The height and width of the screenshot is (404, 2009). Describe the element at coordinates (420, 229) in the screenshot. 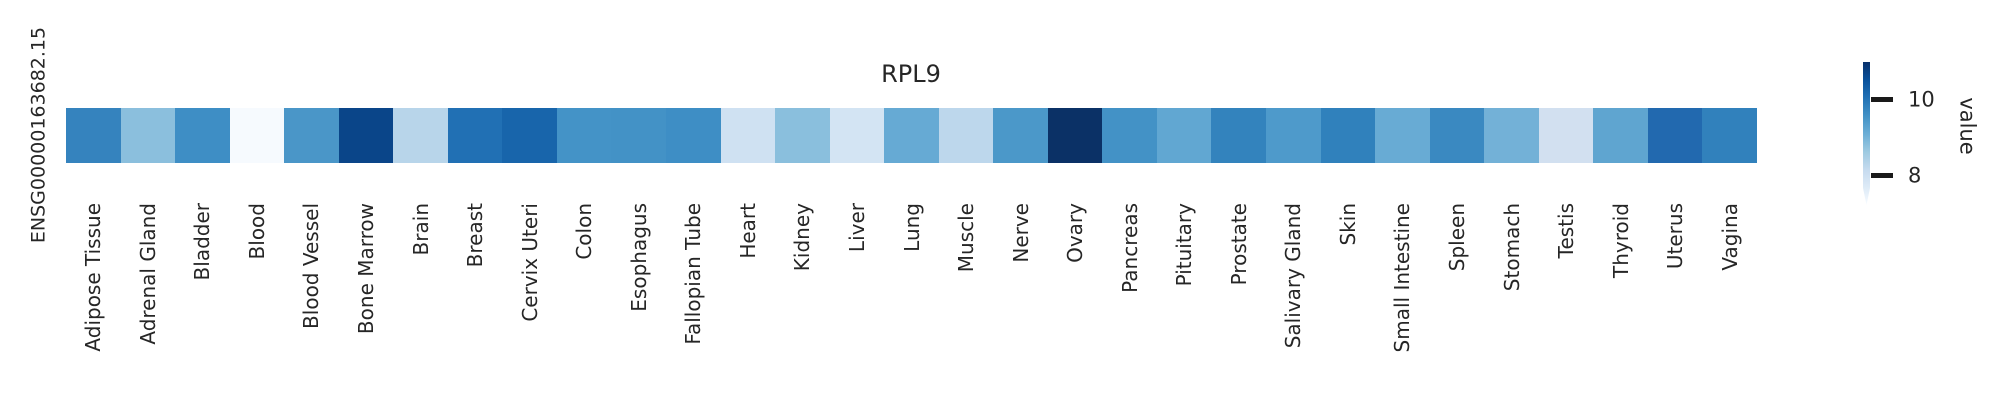

I see `x-tick-label-brain: Brain` at that location.